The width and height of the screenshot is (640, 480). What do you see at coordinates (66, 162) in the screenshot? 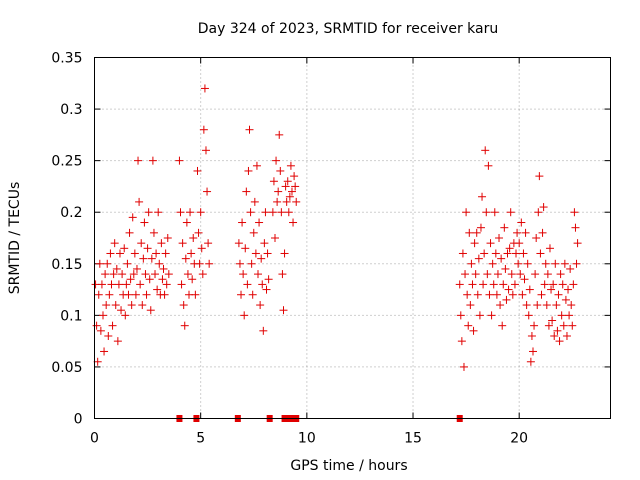
I see `y-tick-label: 0.25` at bounding box center [66, 162].